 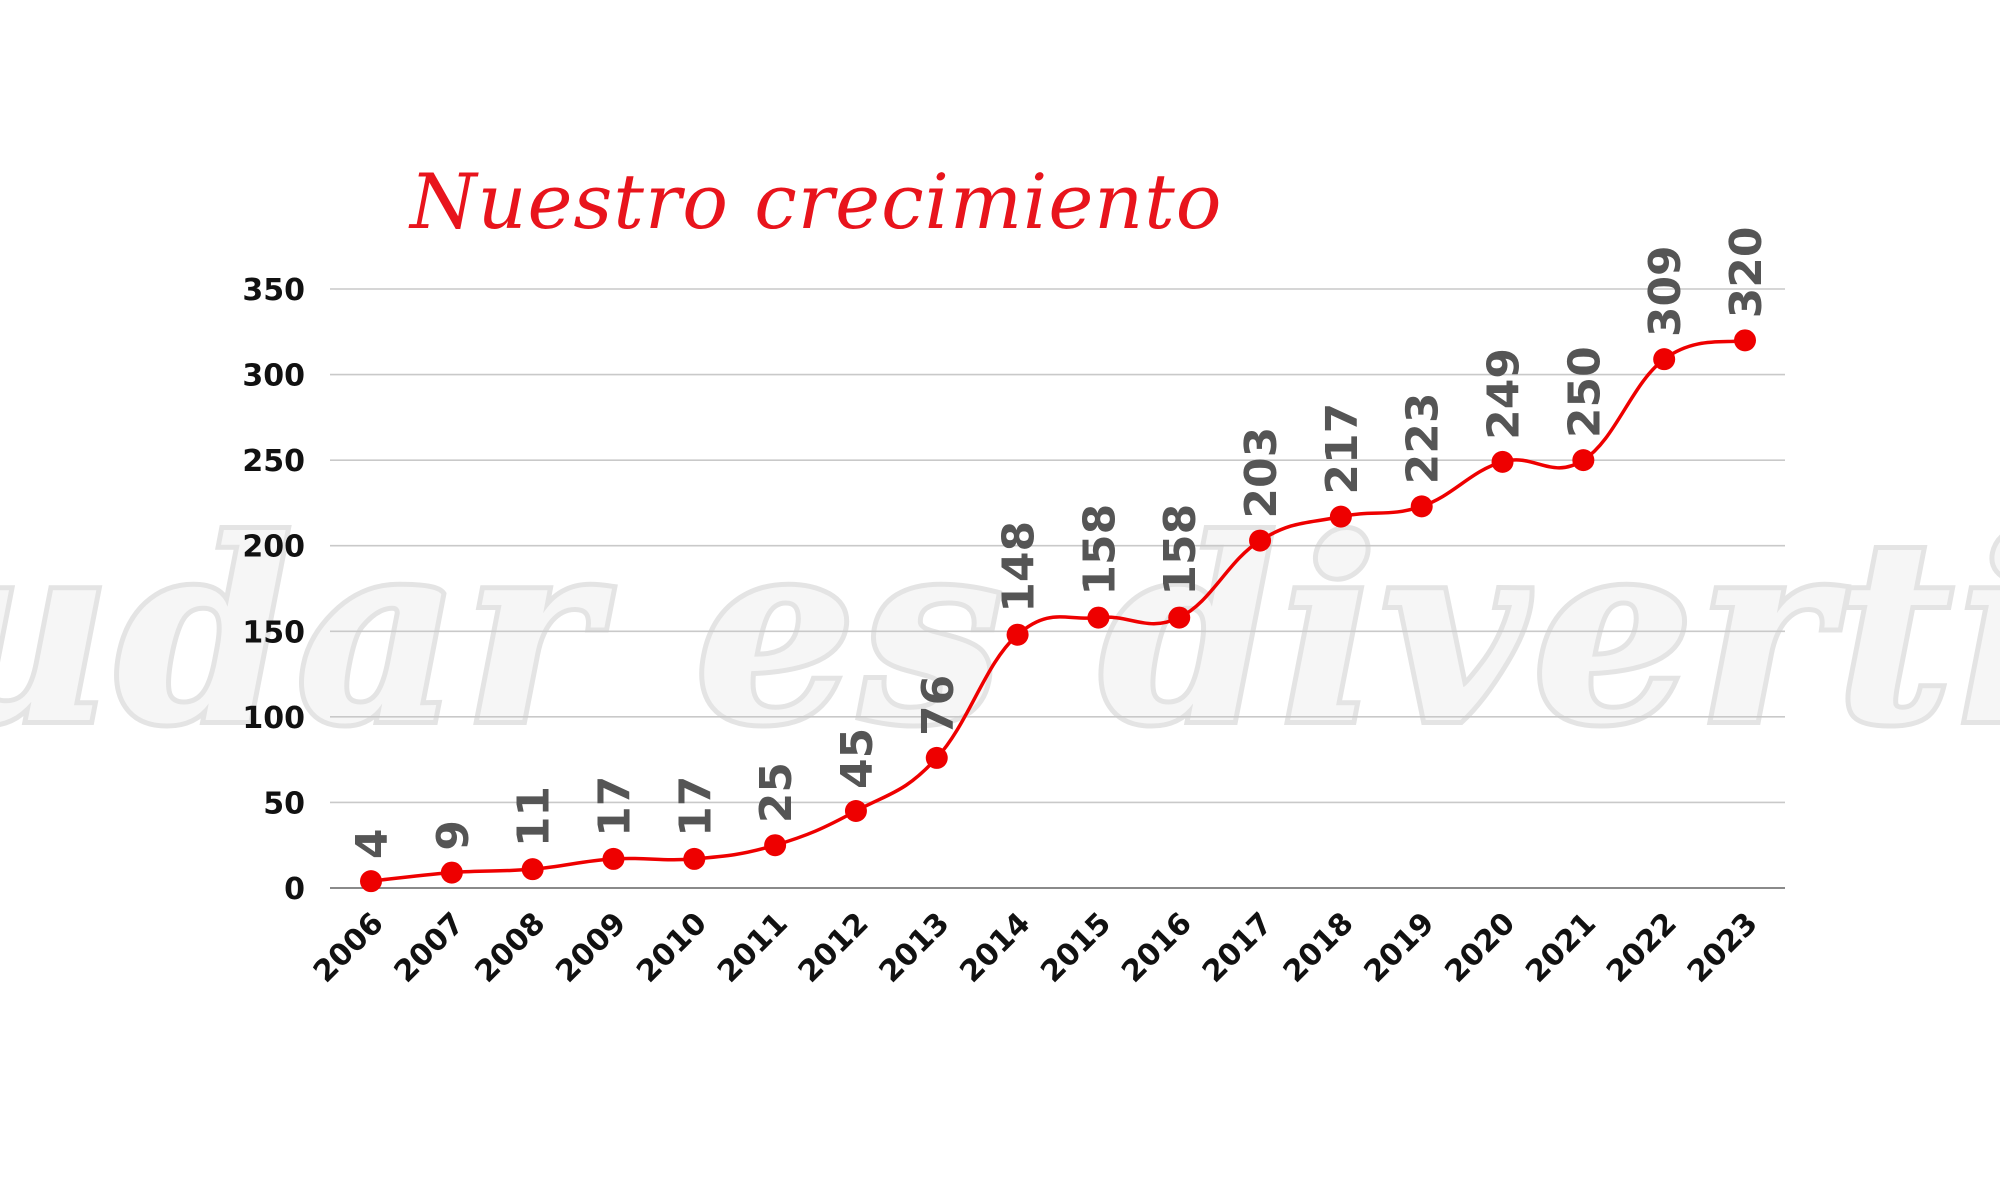 What do you see at coordinates (857, 758) in the screenshot?
I see `data-label-2012: 45` at bounding box center [857, 758].